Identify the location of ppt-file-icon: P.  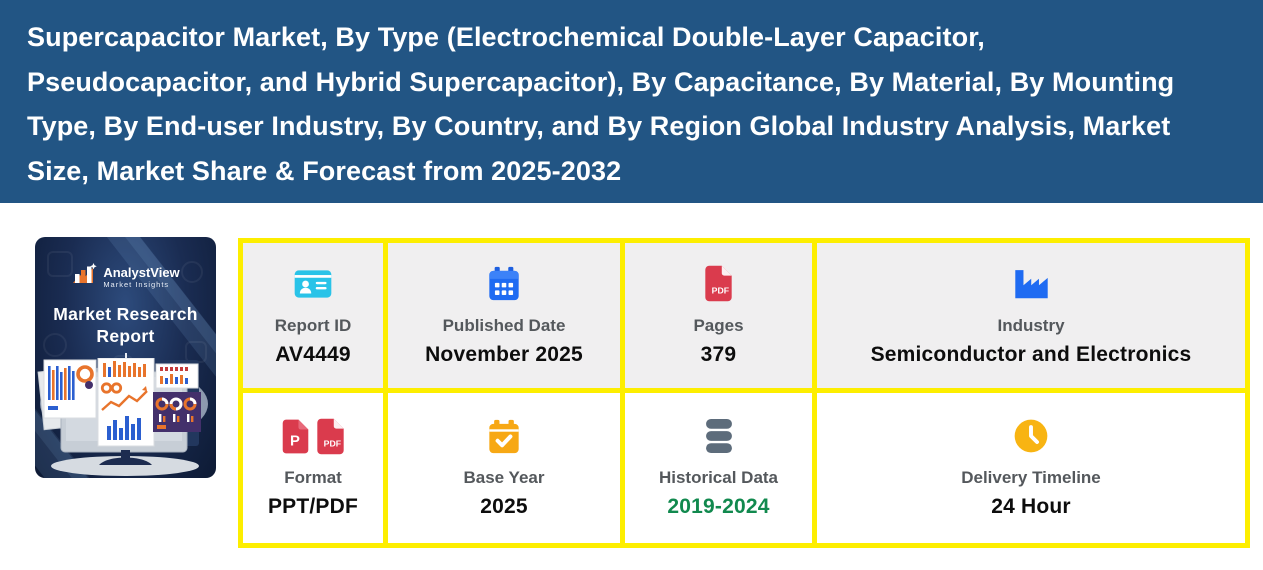
(295, 436).